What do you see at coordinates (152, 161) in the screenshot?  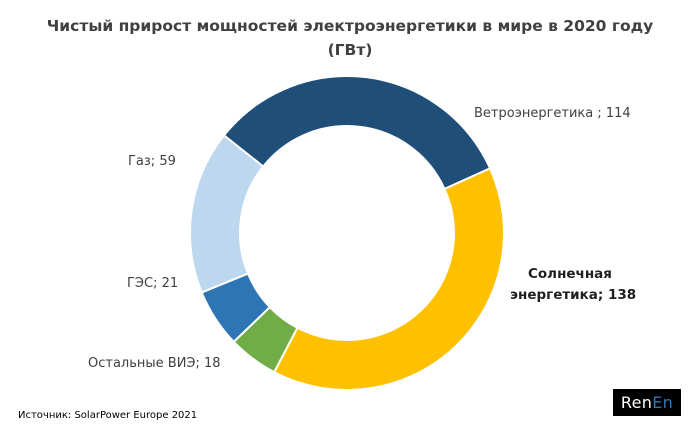 I see `label-gas: Газ; 59` at bounding box center [152, 161].